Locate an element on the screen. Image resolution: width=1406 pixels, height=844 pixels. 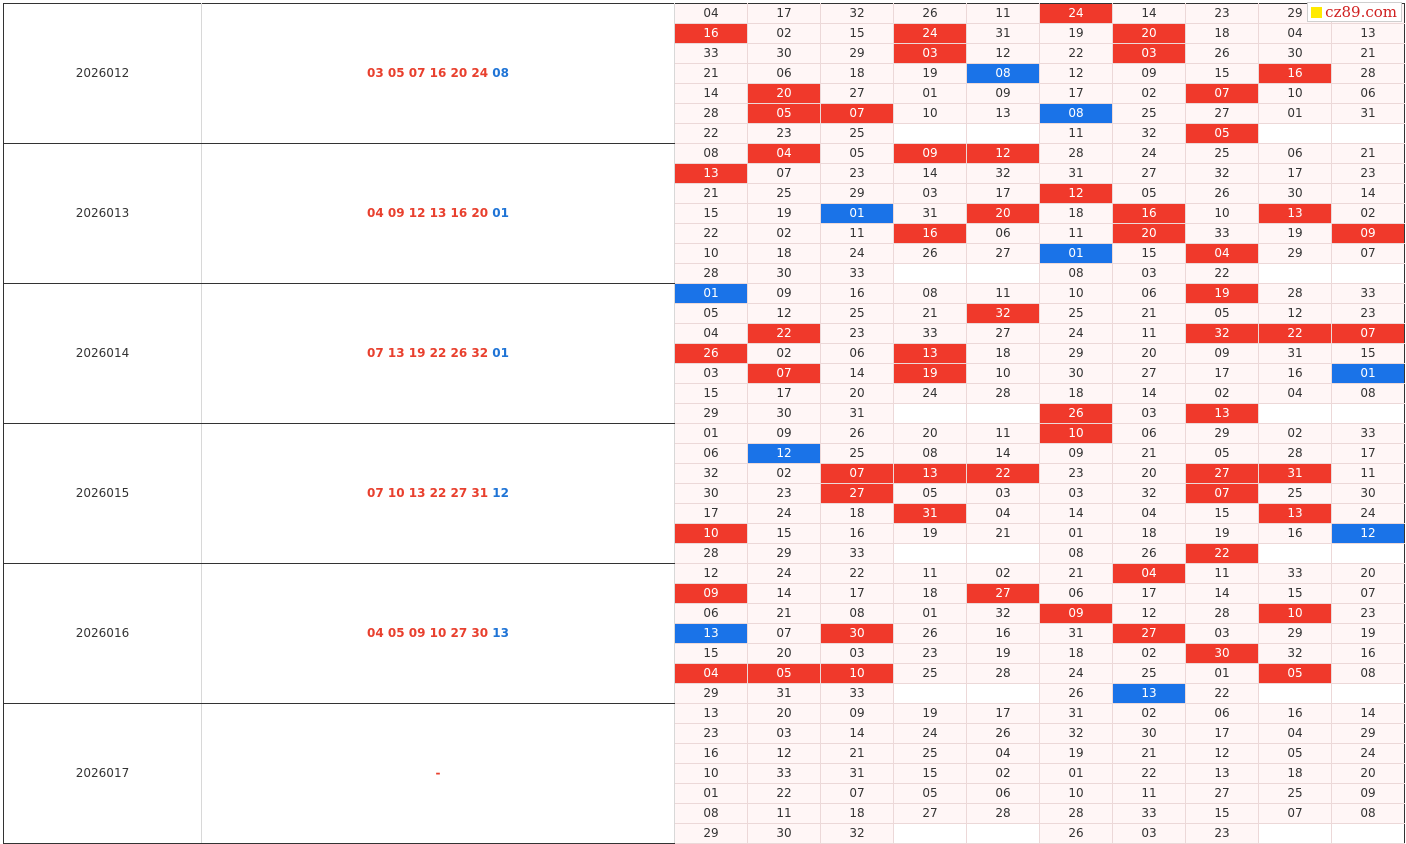
table-row: 09 14 17 18 27 06 17 14 15 07 is located at coordinates (704, 593).